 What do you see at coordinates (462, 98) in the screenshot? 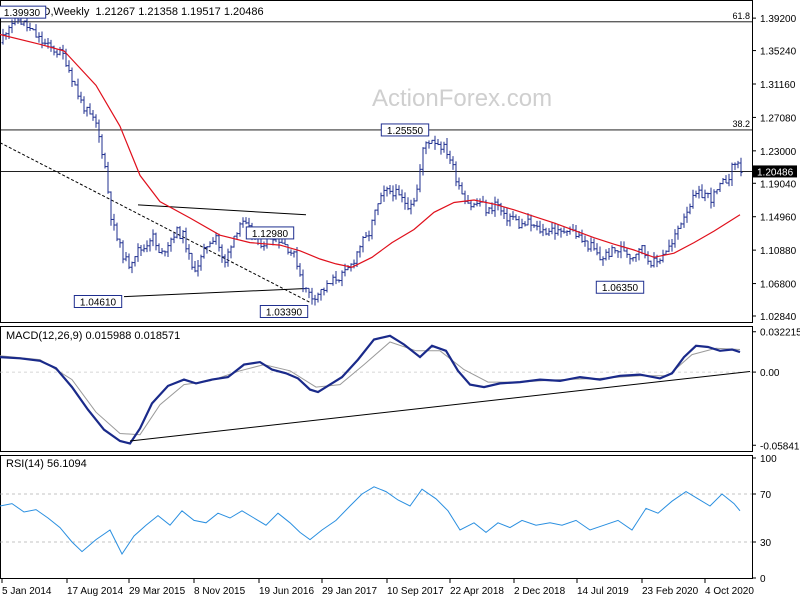
I see `watermark: ActionForex.com` at bounding box center [462, 98].